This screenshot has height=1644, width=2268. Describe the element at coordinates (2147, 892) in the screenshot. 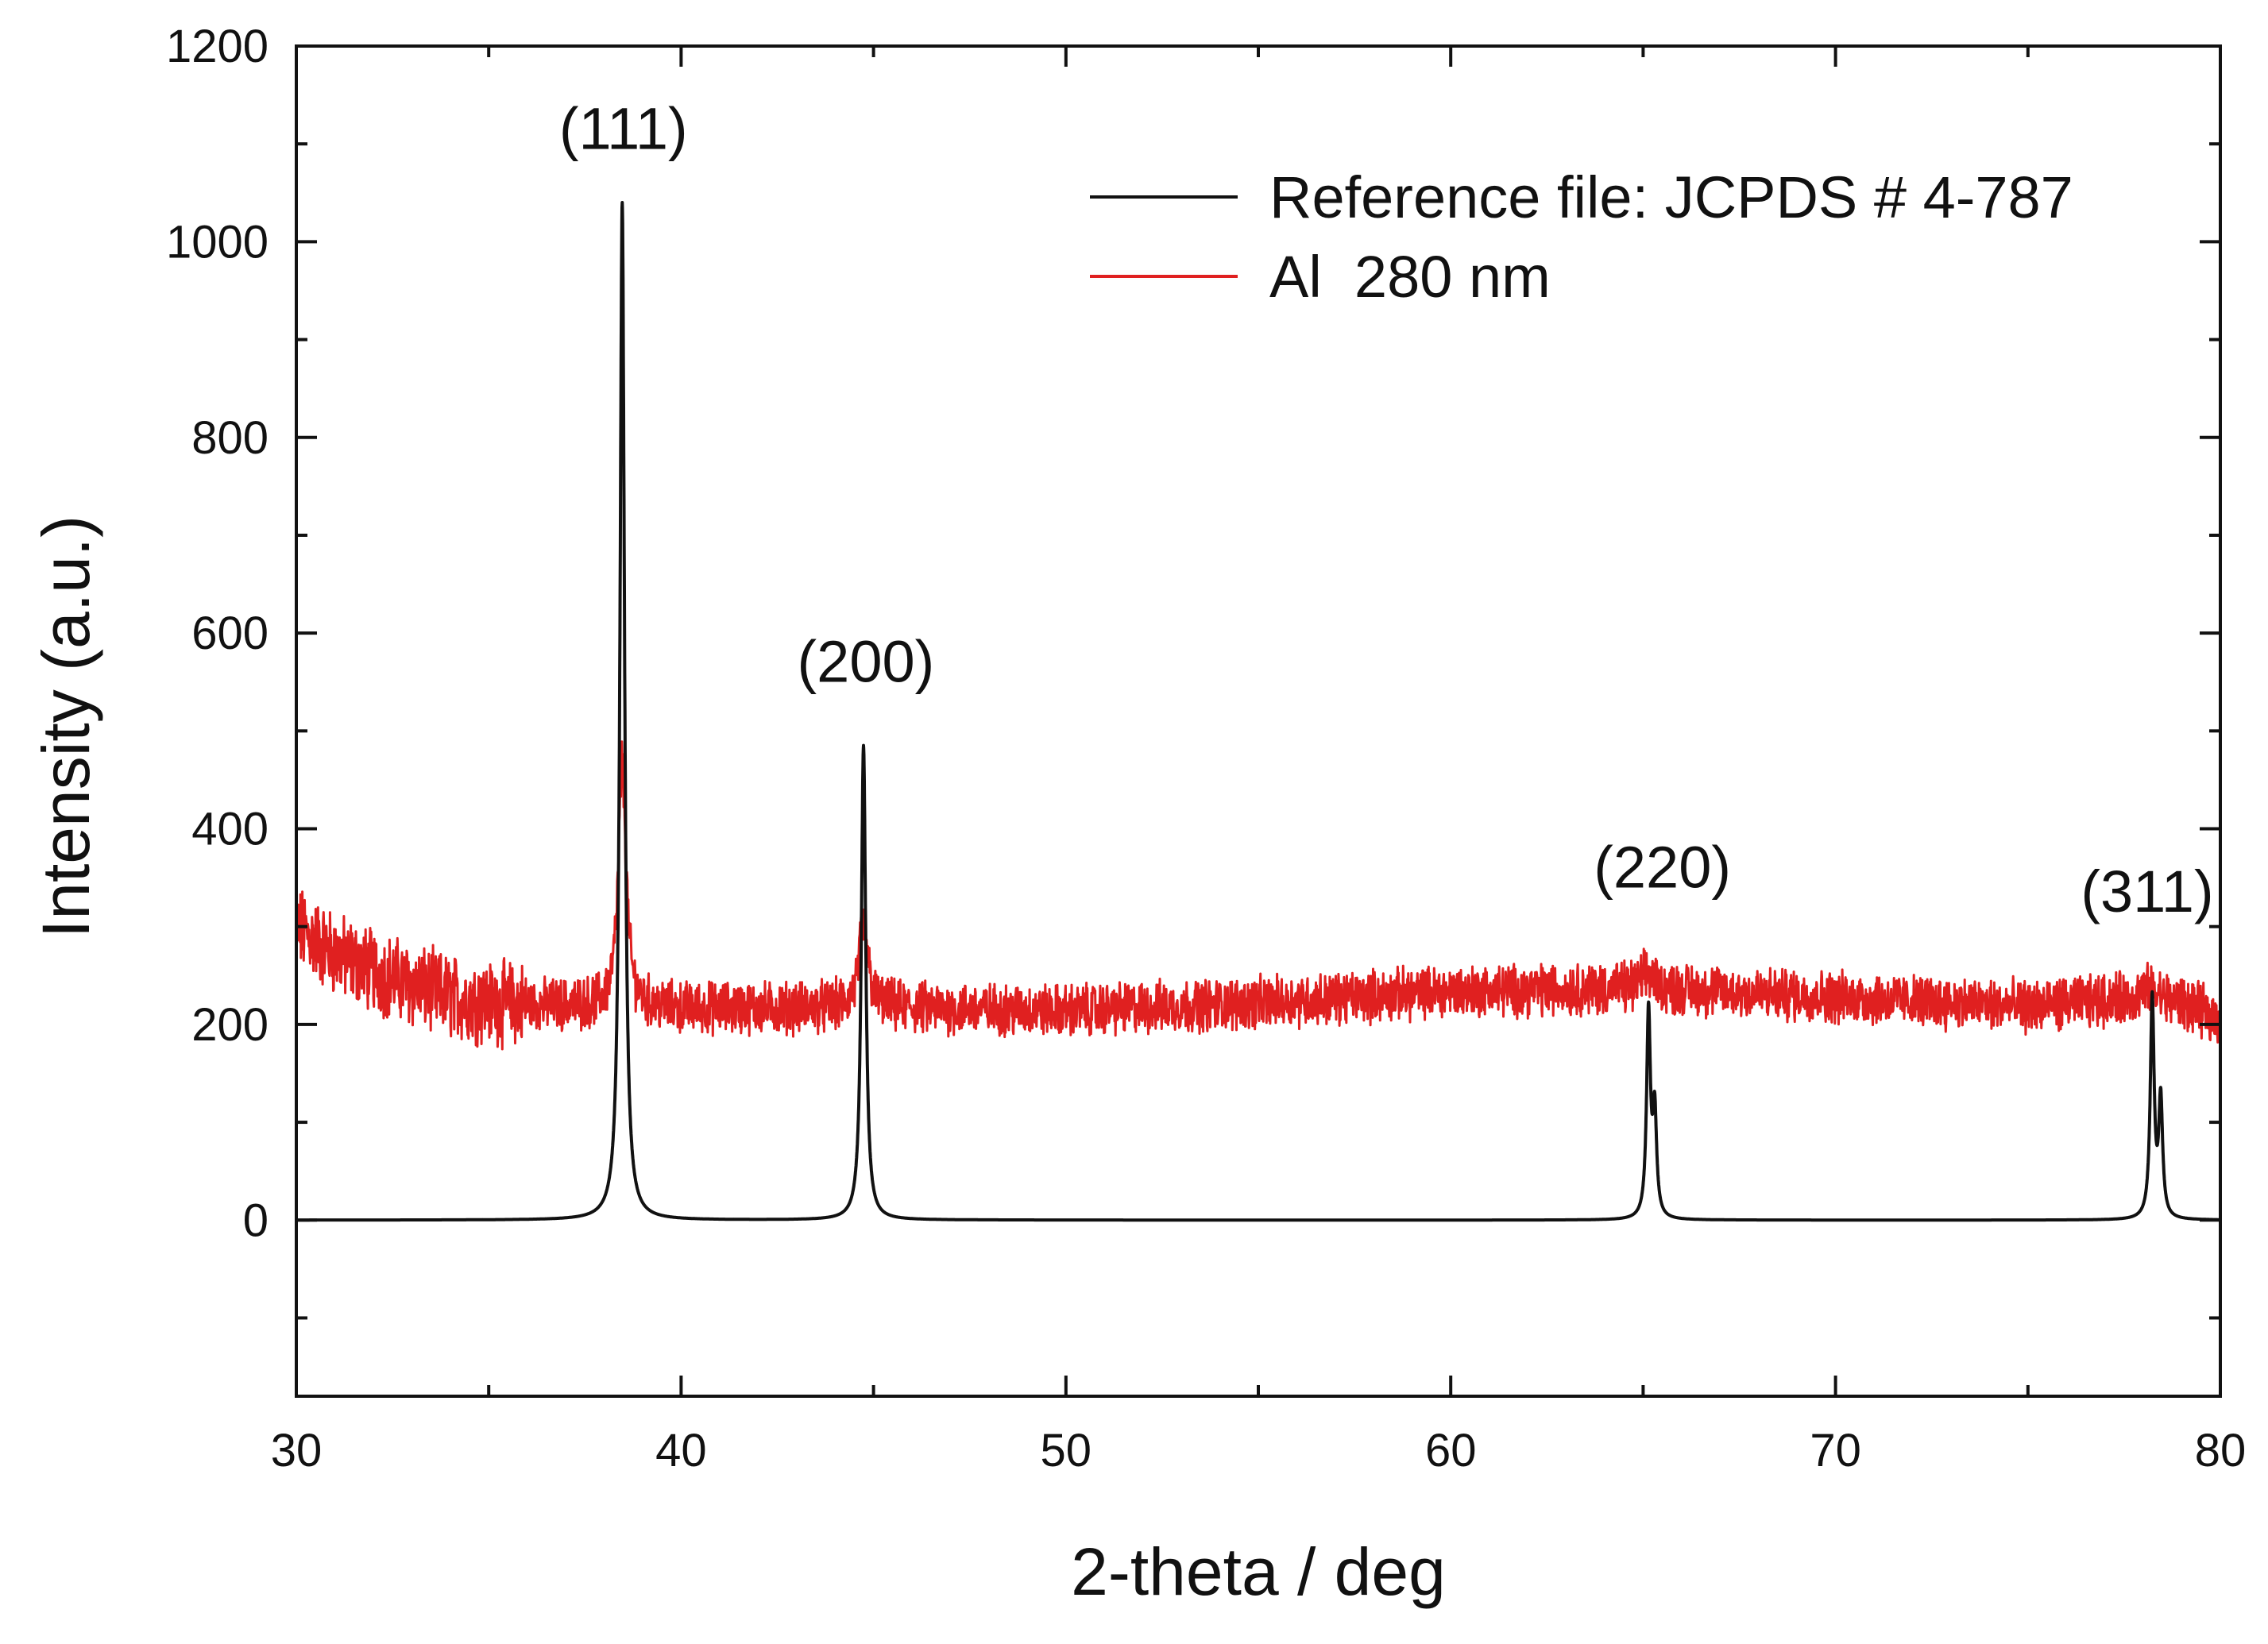

I see `peak-label: (311)` at that location.